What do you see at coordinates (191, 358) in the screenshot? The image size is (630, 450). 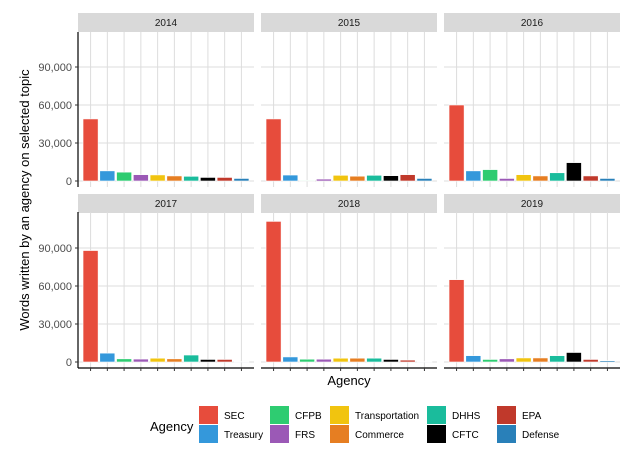 I see `bar-dhhs-2017` at bounding box center [191, 358].